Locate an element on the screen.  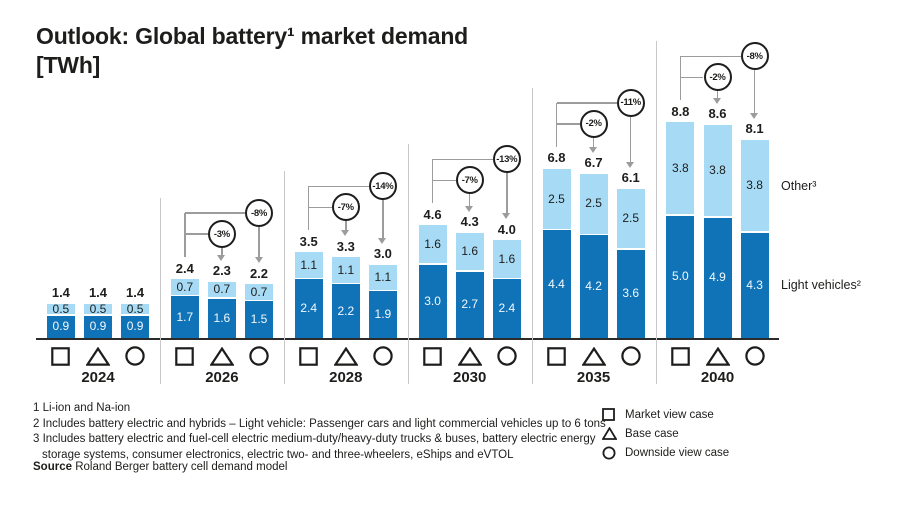
bar-value-light-vehicles: 1.6 is located at coordinates (222, 317).